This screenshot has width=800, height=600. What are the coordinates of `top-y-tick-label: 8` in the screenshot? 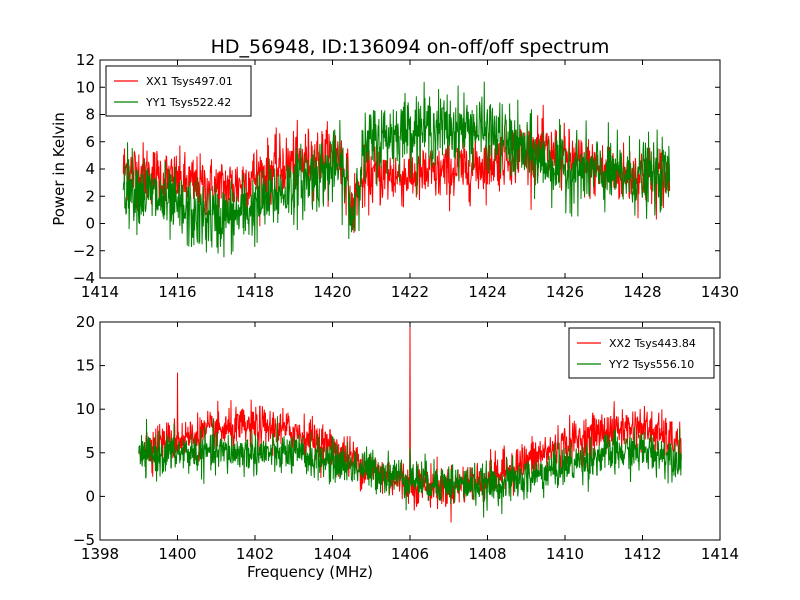 It's located at (90, 115).